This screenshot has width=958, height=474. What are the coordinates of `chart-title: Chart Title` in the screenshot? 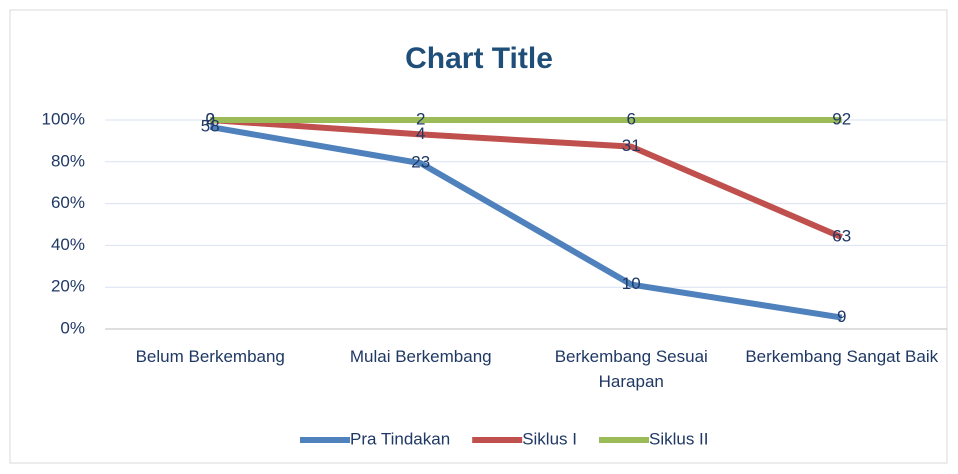 It's located at (479, 58).